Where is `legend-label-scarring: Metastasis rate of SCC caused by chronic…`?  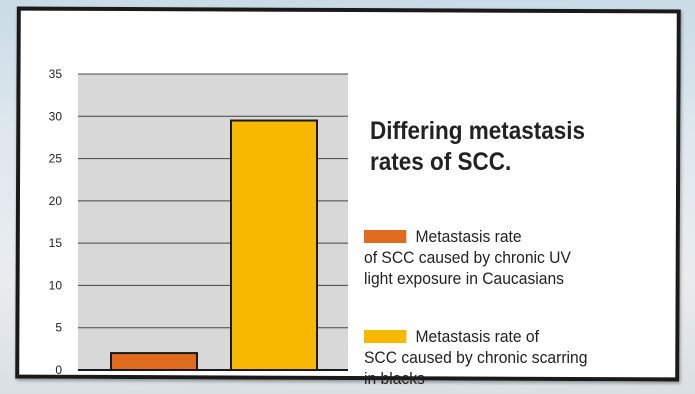
legend-label-scarring: Metastasis rate of SCC caused by chronic… is located at coordinates (476, 357).